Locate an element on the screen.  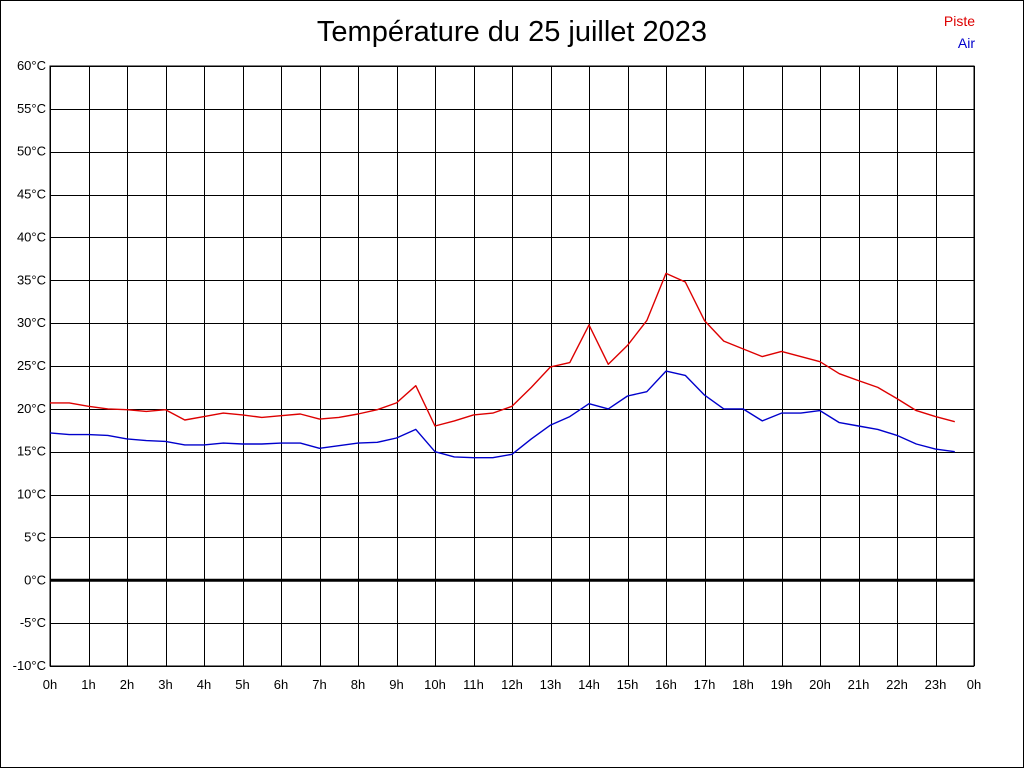
x-tick-label: 6h is located at coordinates (281, 684).